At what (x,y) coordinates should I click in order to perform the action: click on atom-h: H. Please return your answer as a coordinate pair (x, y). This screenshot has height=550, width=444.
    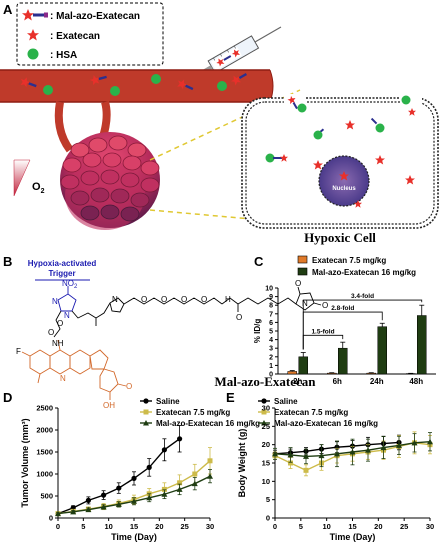
    Looking at the image, I should click on (228, 299).